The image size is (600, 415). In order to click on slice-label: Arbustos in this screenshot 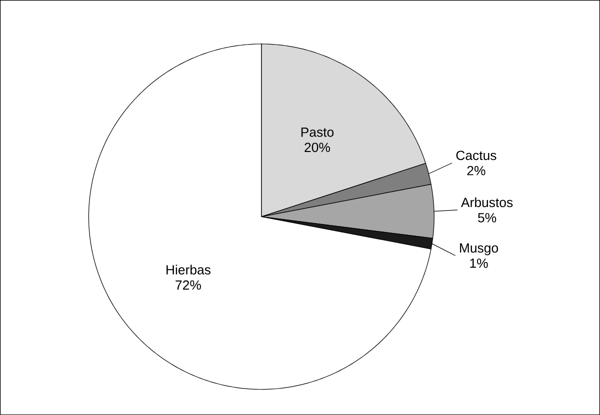, I will do `click(487, 202)`.